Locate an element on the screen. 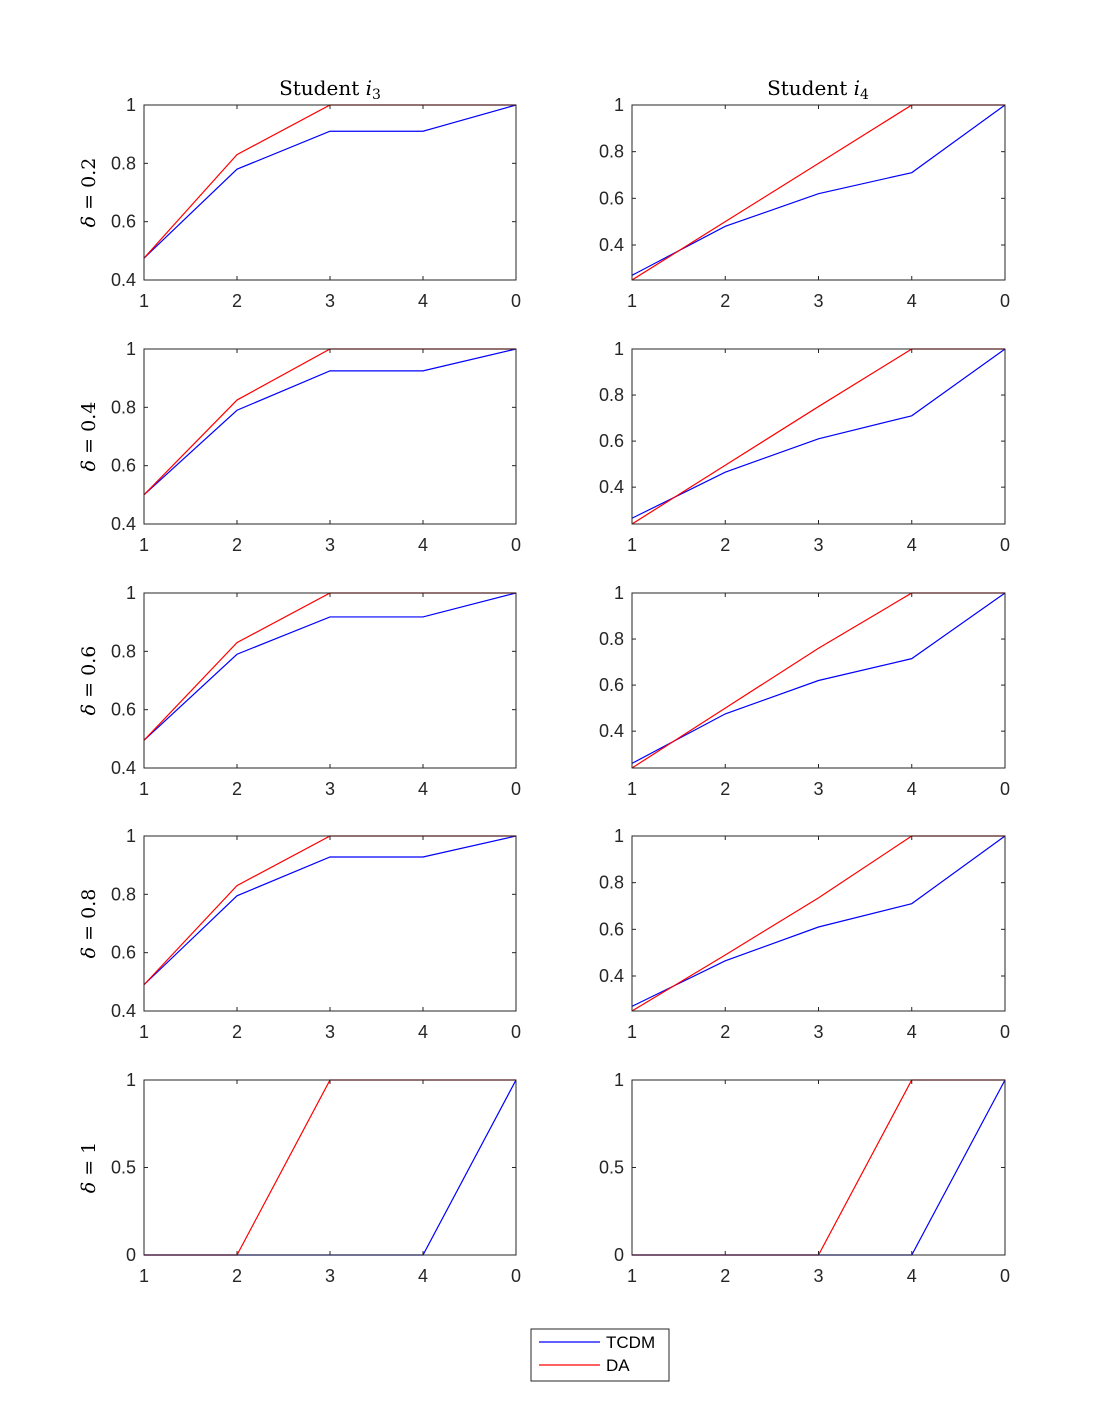 The image size is (1110, 1410). legend-label-da: DA is located at coordinates (618, 1365).